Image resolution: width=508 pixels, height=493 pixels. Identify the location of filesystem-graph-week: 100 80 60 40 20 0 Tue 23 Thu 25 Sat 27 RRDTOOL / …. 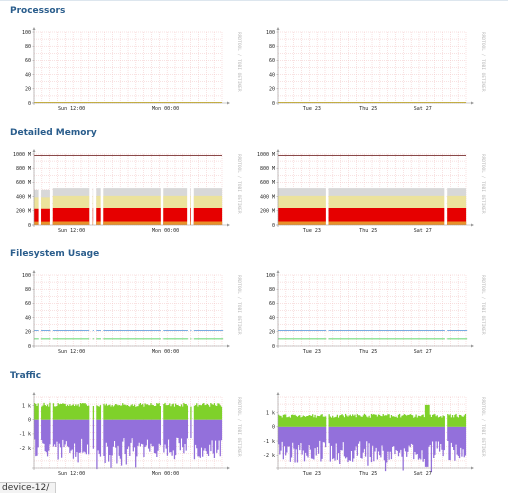
(366, 313).